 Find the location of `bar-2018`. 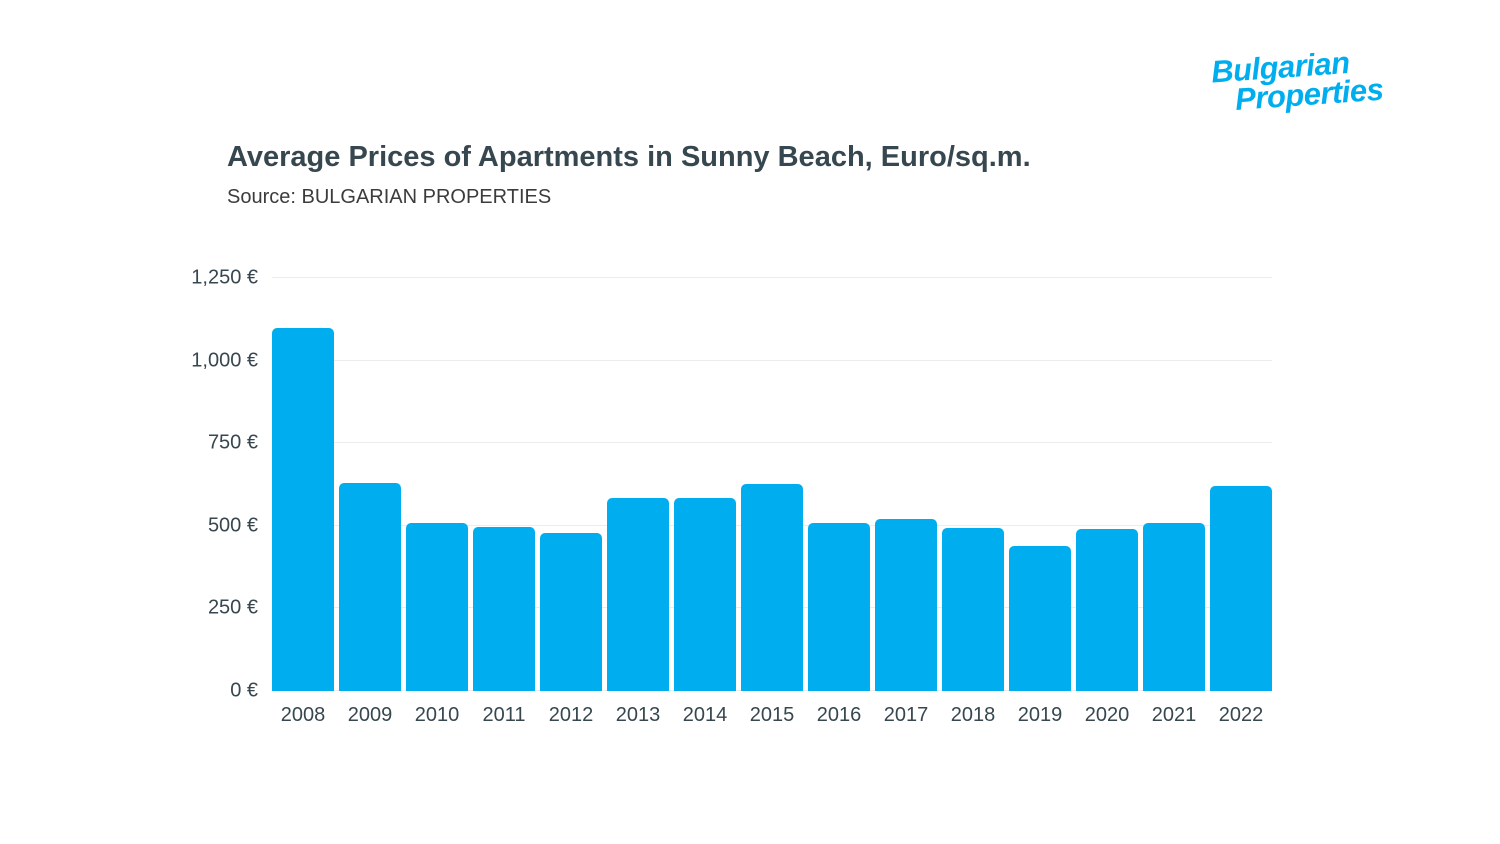

bar-2018 is located at coordinates (973, 609).